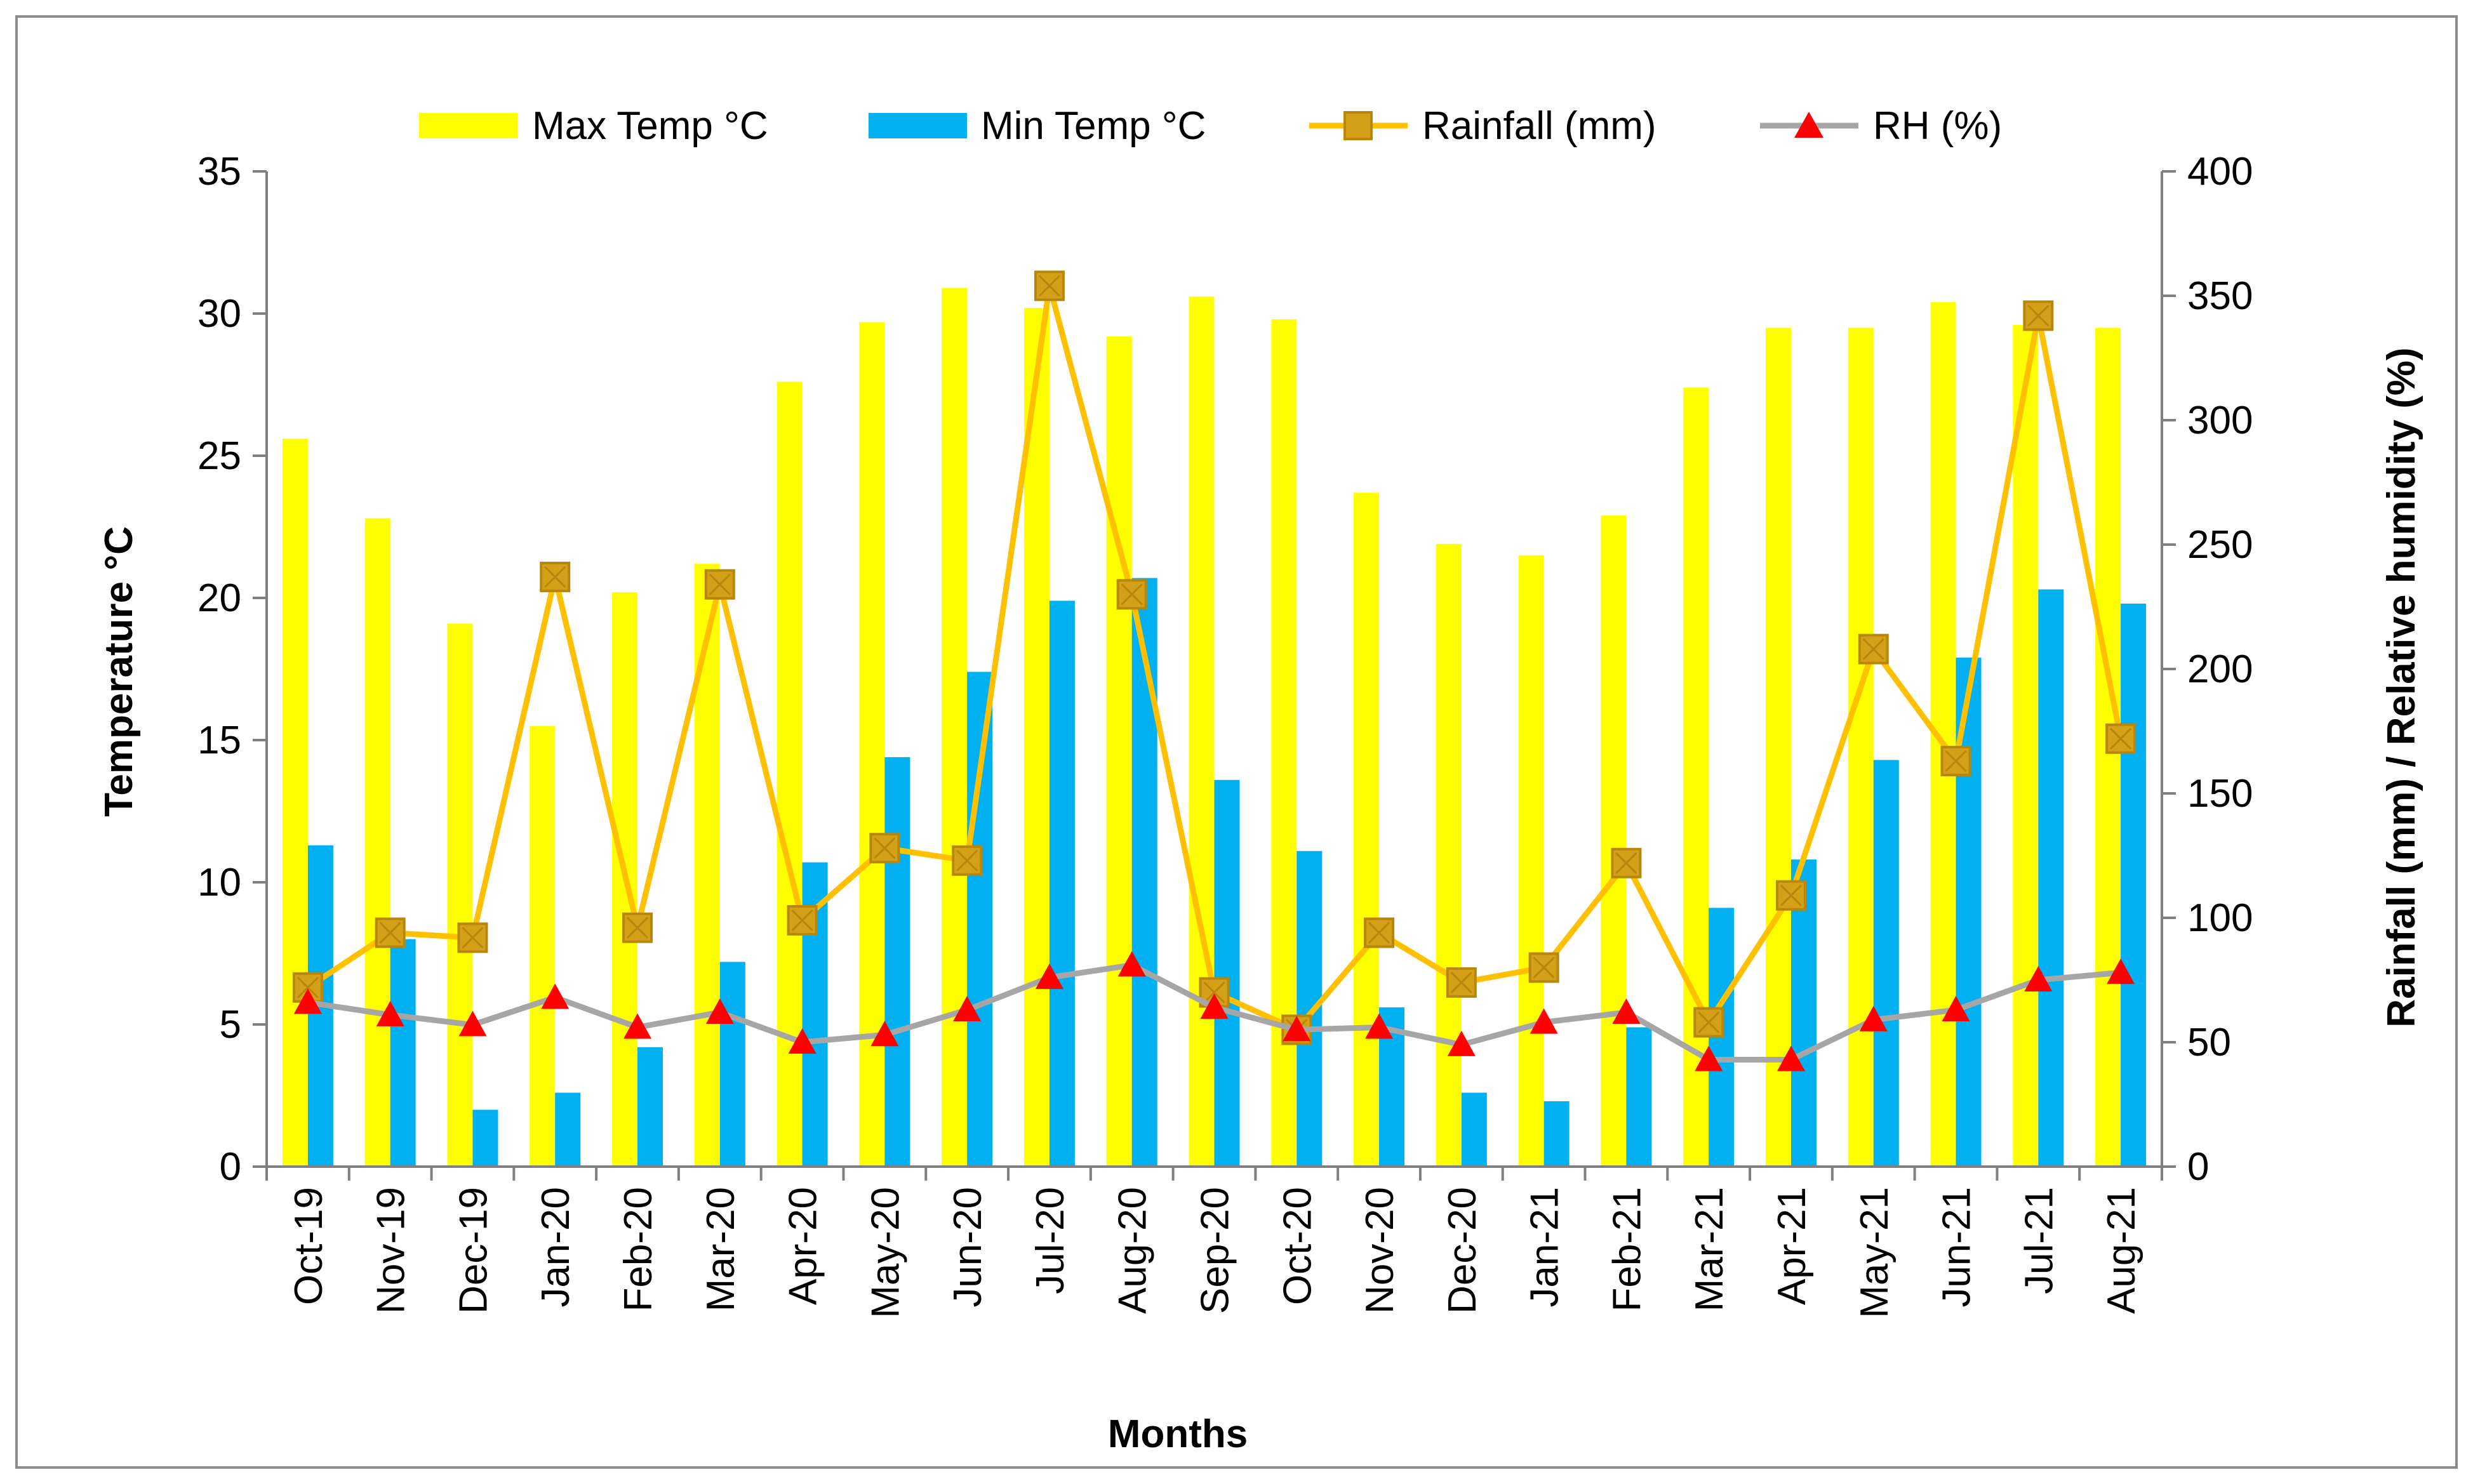 The image size is (2473, 1484). I want to click on y2-tick-label-100: 100, so click(2220, 918).